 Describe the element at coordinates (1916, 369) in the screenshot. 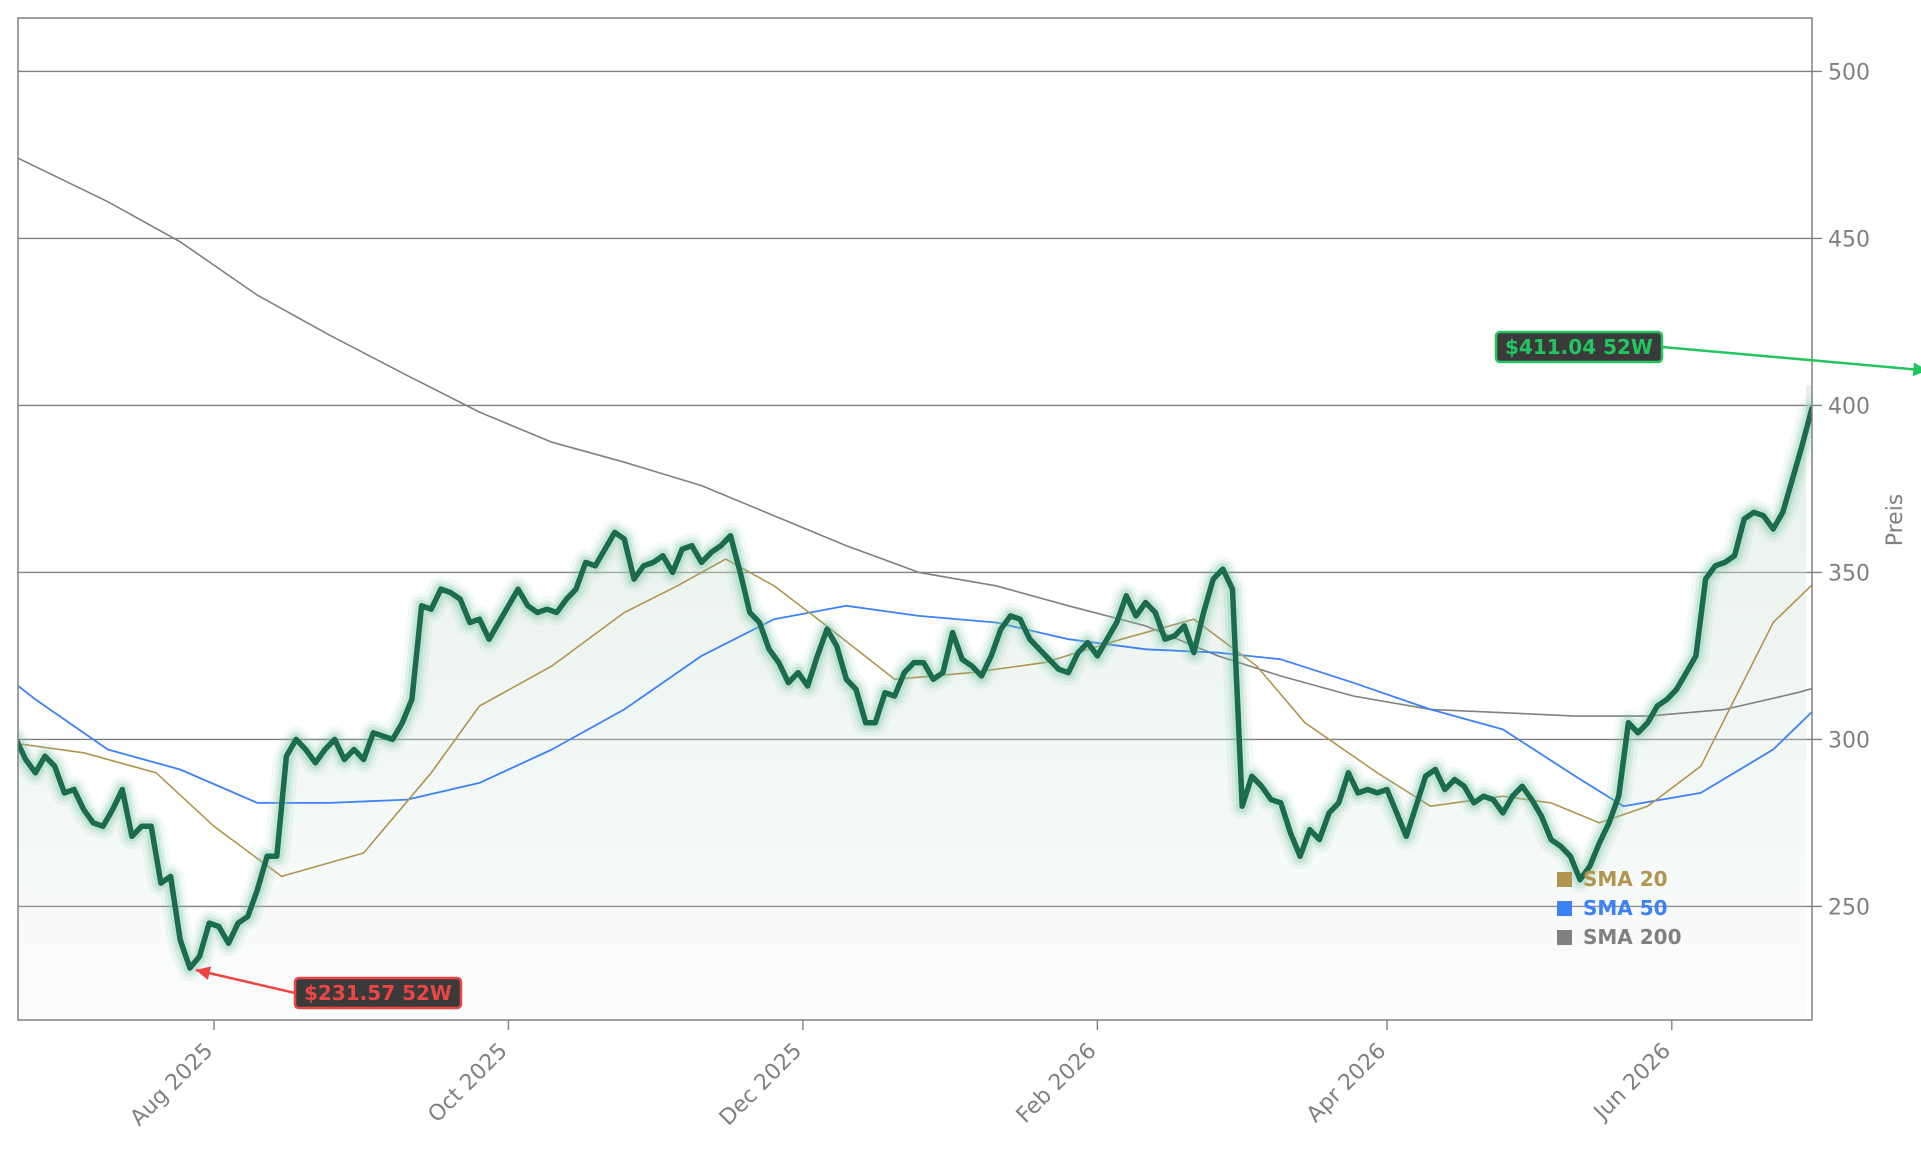

I see `high-arrow-head` at that location.